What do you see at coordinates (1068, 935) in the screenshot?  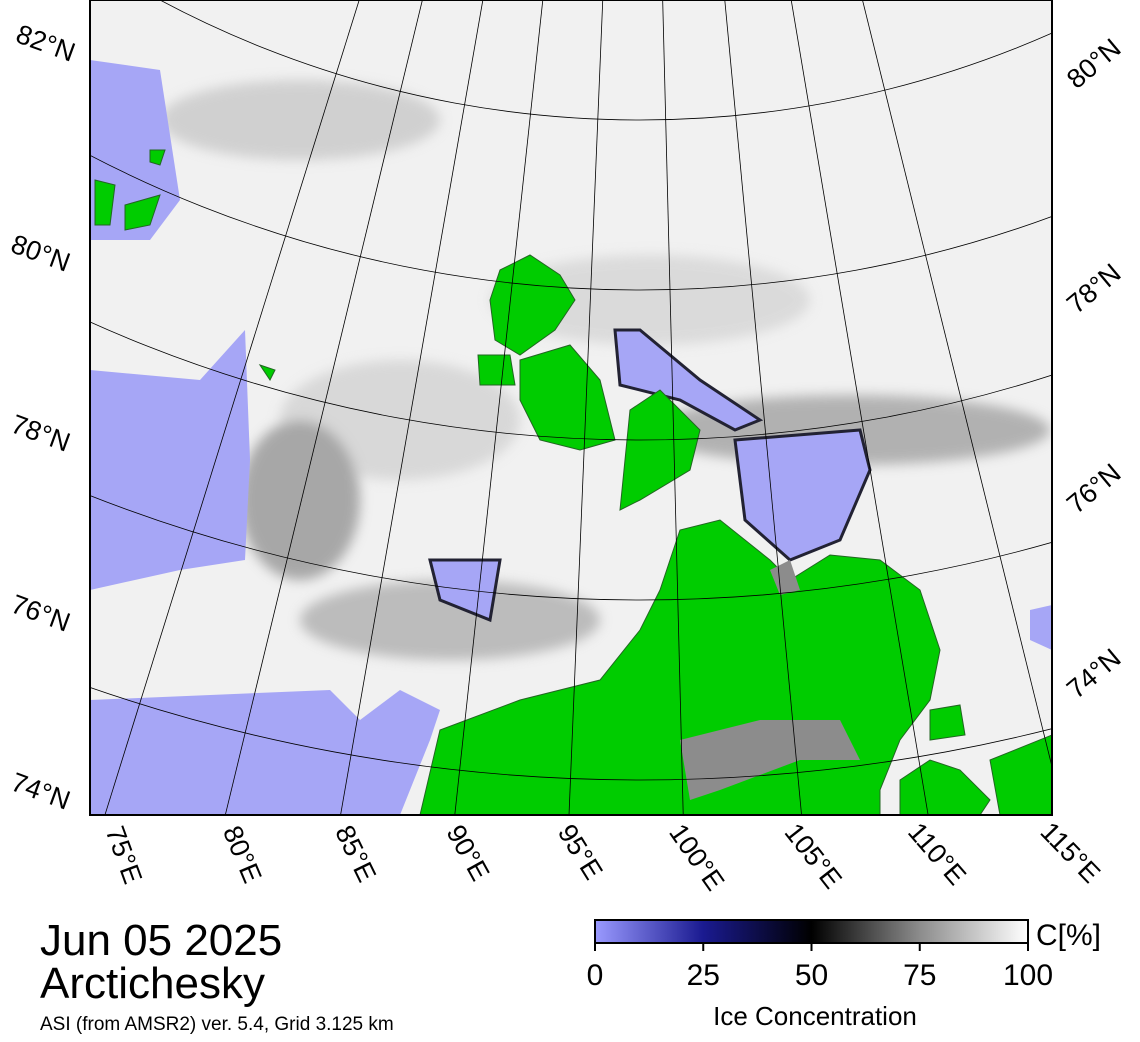 I see `colorbar-unit: C[%]` at bounding box center [1068, 935].